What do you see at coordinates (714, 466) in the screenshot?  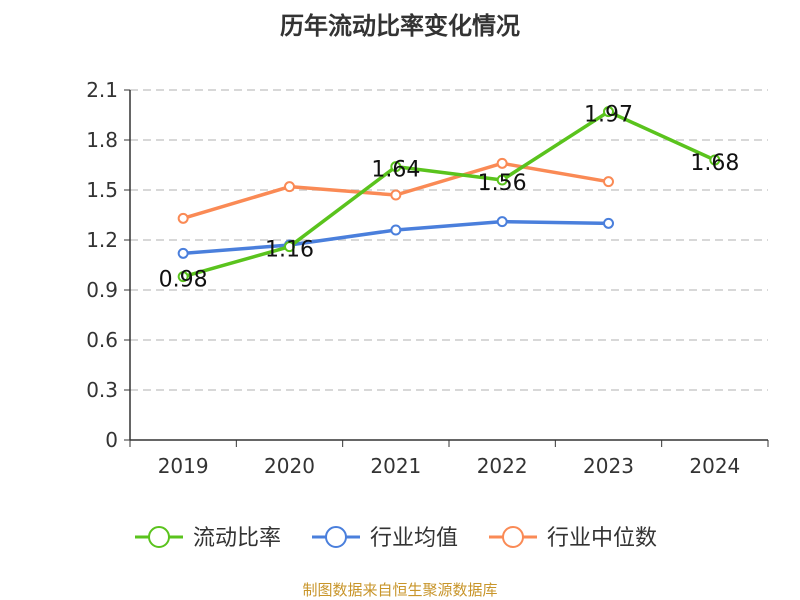 I see `x-tick-label: 2024` at bounding box center [714, 466].